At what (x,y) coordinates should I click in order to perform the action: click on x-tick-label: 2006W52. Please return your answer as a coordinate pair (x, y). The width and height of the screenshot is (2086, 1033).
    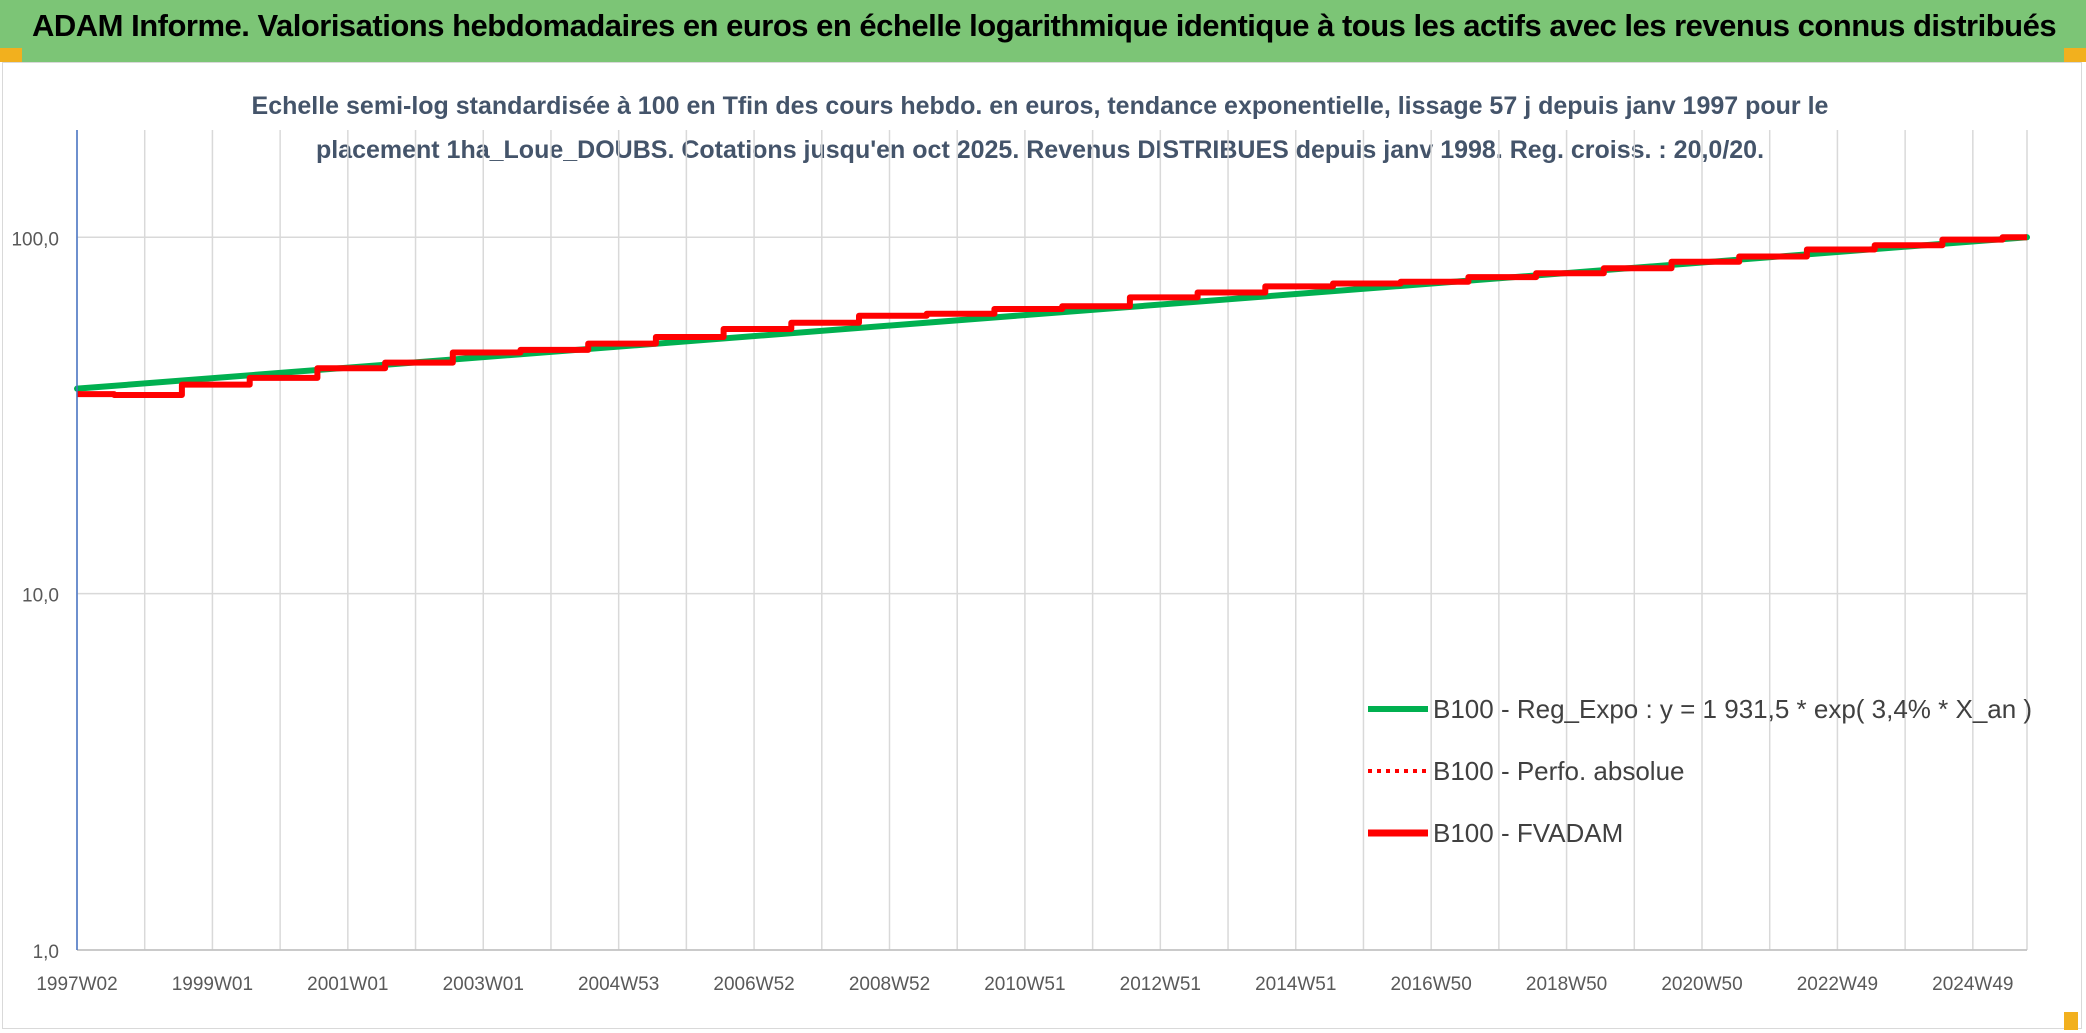
    Looking at the image, I should click on (753, 984).